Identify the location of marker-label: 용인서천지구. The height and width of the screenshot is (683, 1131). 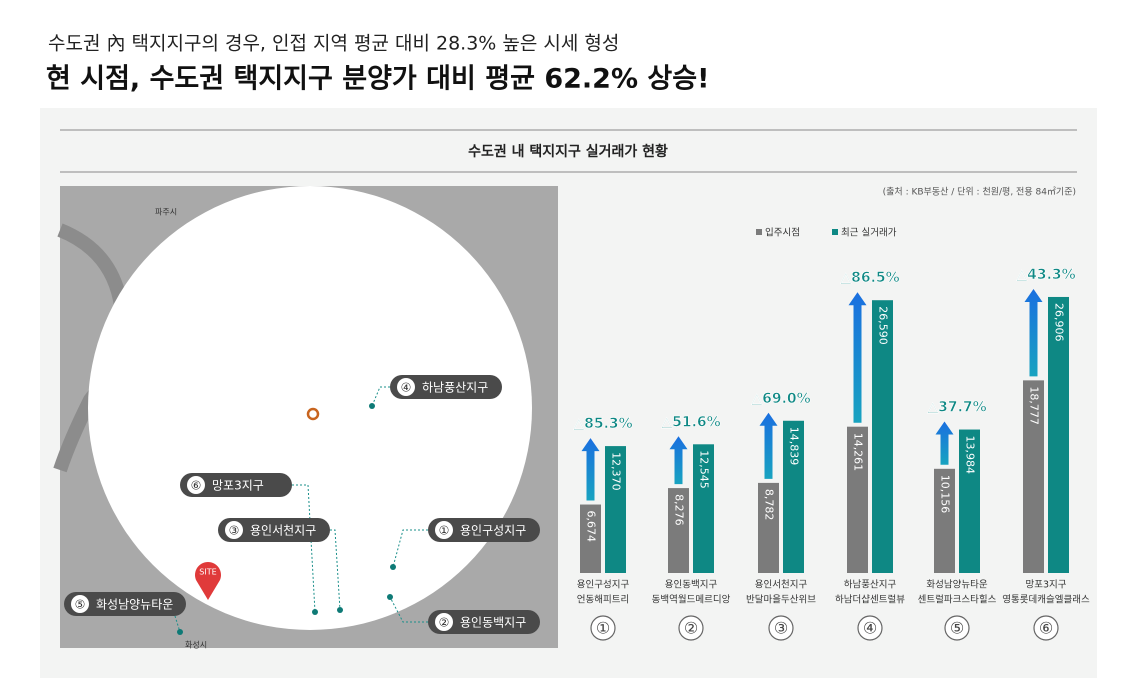
(283, 530).